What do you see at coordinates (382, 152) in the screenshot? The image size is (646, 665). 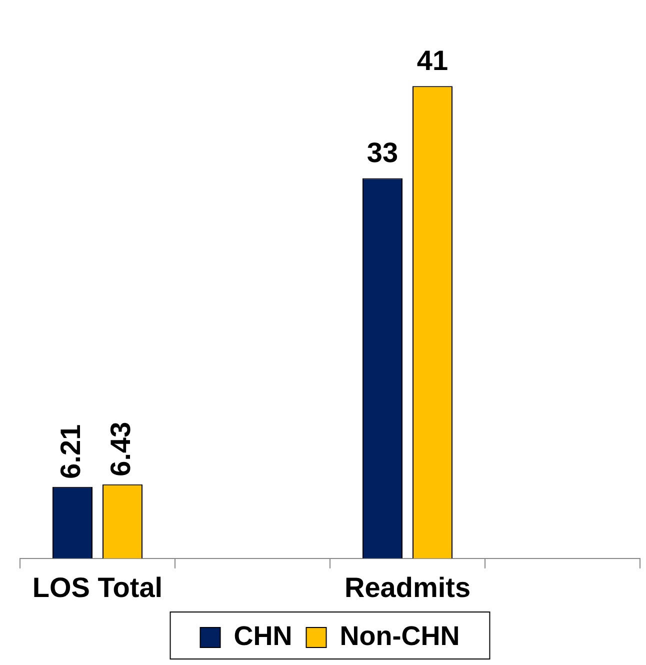 I see `data-label: 33` at bounding box center [382, 152].